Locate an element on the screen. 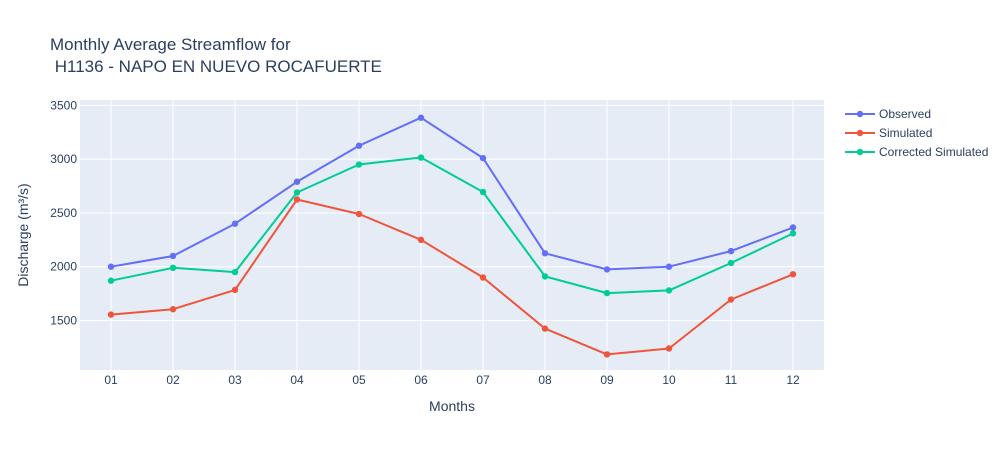 This screenshot has width=1005, height=450. y-tick-label: 1500 is located at coordinates (63, 321).